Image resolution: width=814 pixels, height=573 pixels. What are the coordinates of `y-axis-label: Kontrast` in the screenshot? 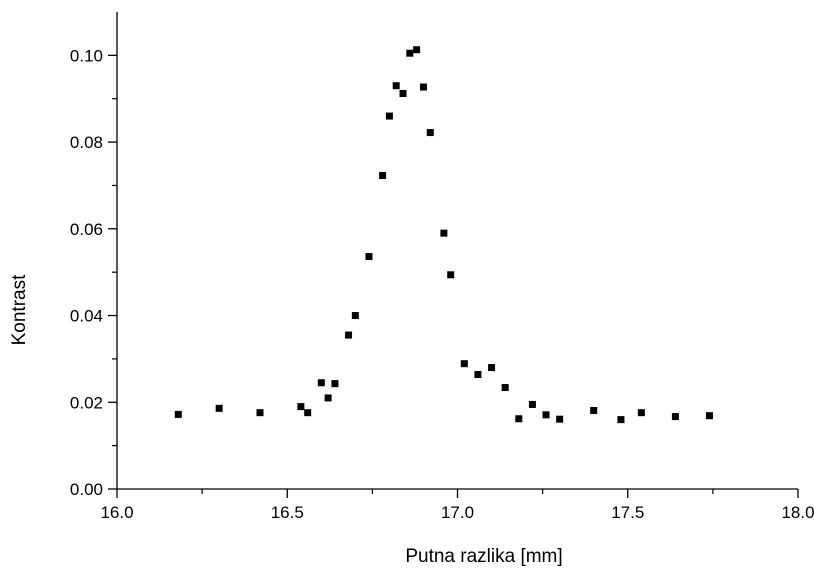 It's located at (19, 309).